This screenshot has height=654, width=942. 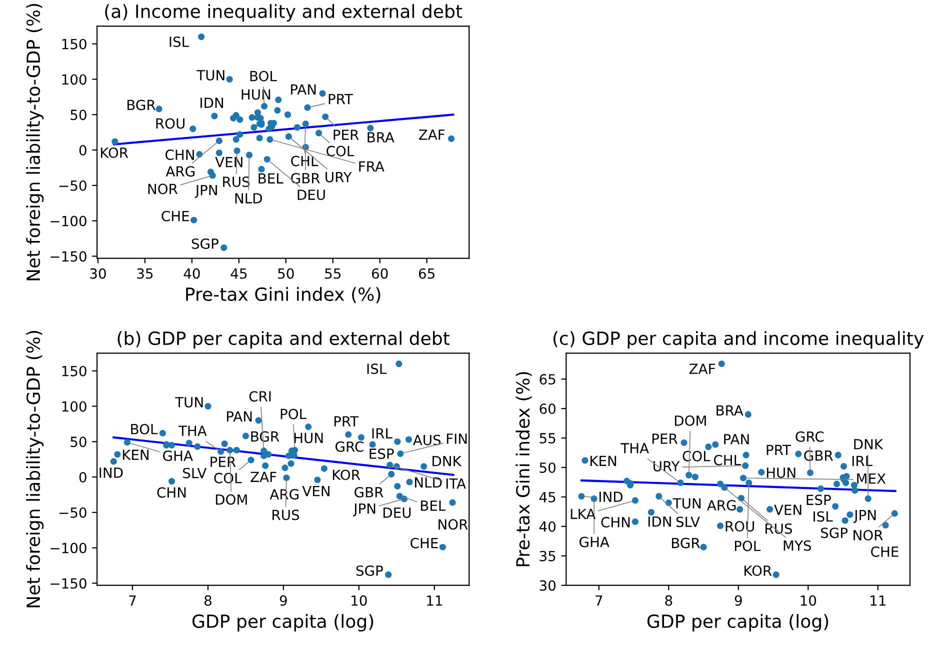 What do you see at coordinates (548, 585) in the screenshot?
I see `y-tick-label: 30` at bounding box center [548, 585].